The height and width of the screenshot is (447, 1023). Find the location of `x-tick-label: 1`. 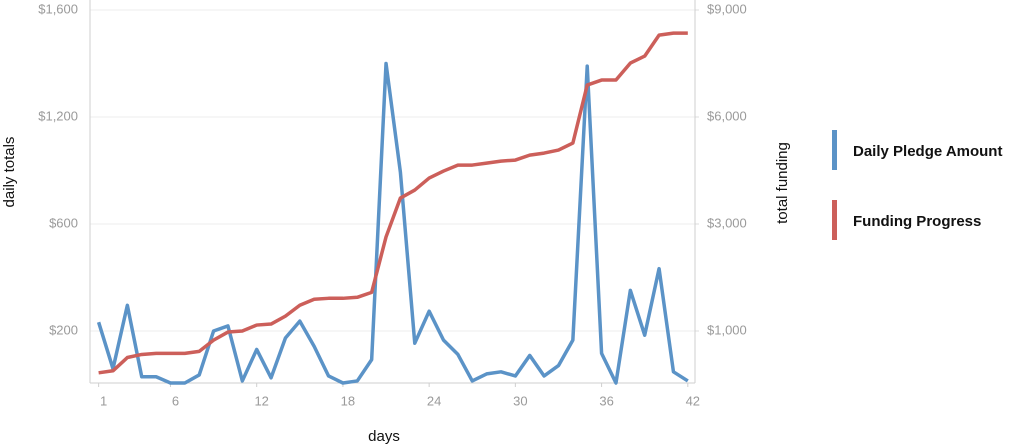

x-tick-label: 1 is located at coordinates (103, 400).